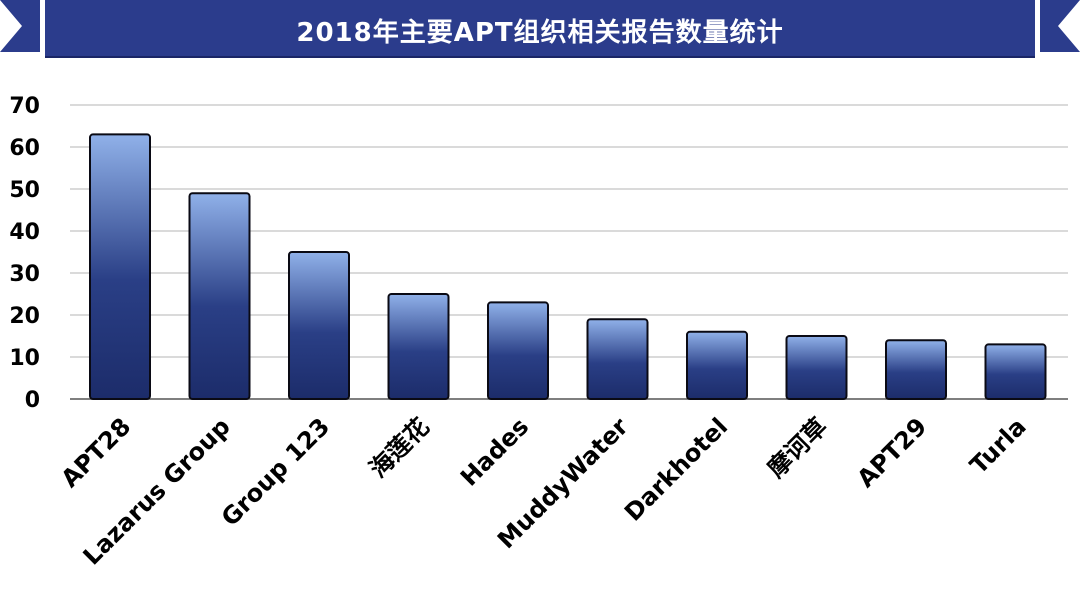 Image resolution: width=1080 pixels, height=597 pixels. Describe the element at coordinates (892, 452) in the screenshot. I see `x-category-label: APT29` at that location.